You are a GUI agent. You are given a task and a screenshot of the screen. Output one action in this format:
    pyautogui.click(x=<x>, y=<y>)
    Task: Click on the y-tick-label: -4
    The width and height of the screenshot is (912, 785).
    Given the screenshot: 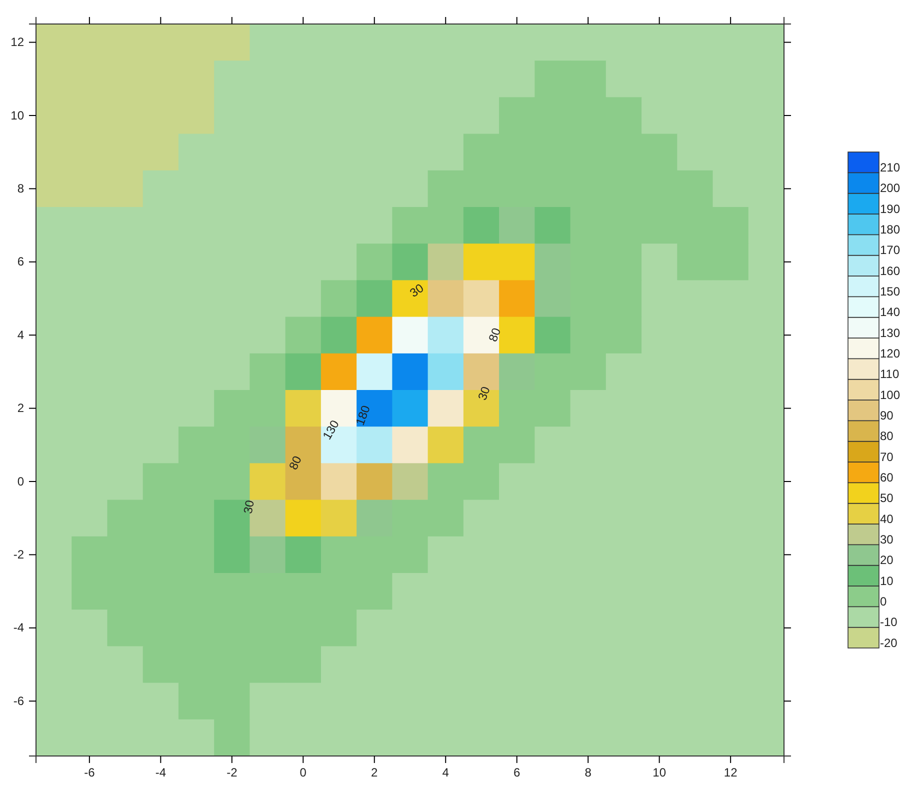 What is the action you would take?
    pyautogui.click(x=18, y=627)
    